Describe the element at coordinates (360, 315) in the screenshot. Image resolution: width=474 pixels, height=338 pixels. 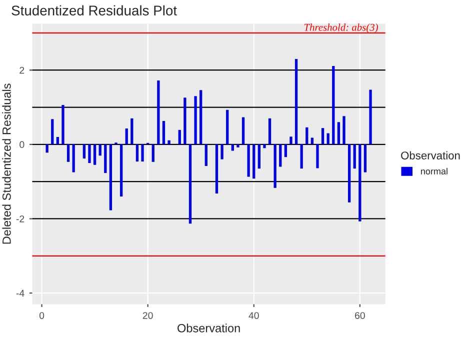
I see `x-tick-label: 60` at that location.